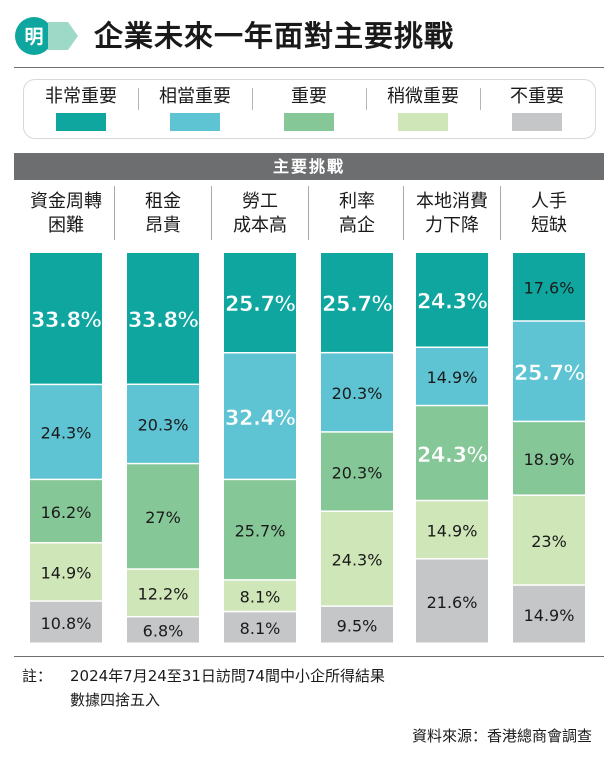  I want to click on data-label: 32.4%, so click(260, 418).